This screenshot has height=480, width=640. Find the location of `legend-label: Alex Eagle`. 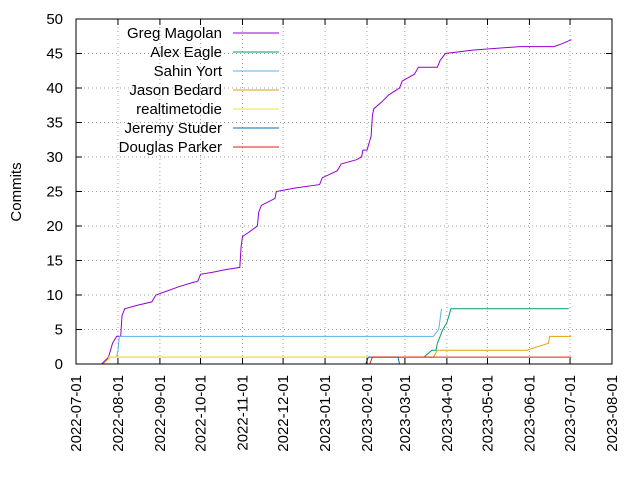

legend-label: Alex Eagle is located at coordinates (186, 52).